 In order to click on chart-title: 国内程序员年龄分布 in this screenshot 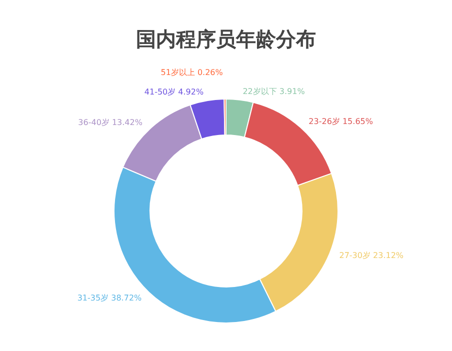, I will do `click(226, 39)`.